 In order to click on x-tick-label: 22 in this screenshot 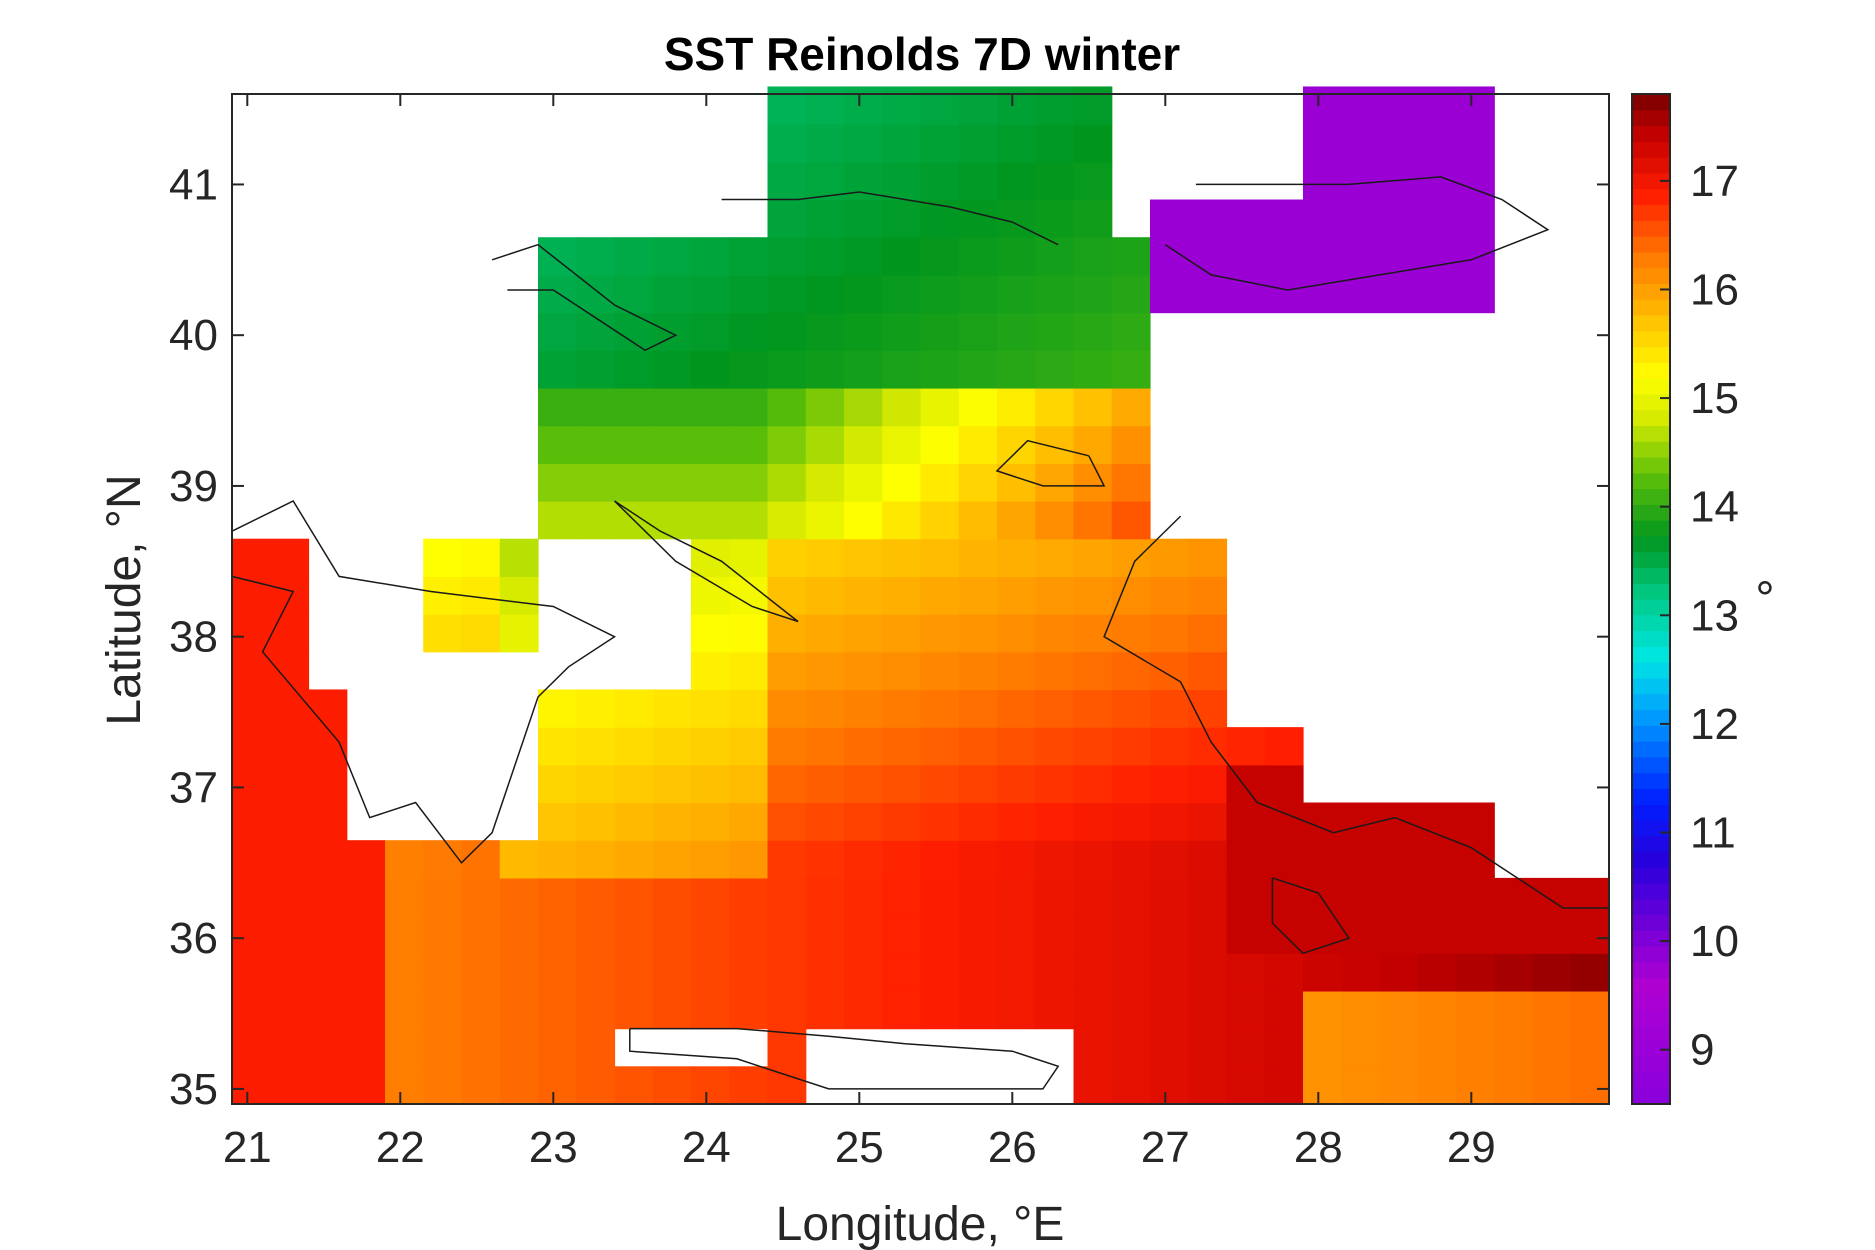, I will do `click(400, 1147)`.